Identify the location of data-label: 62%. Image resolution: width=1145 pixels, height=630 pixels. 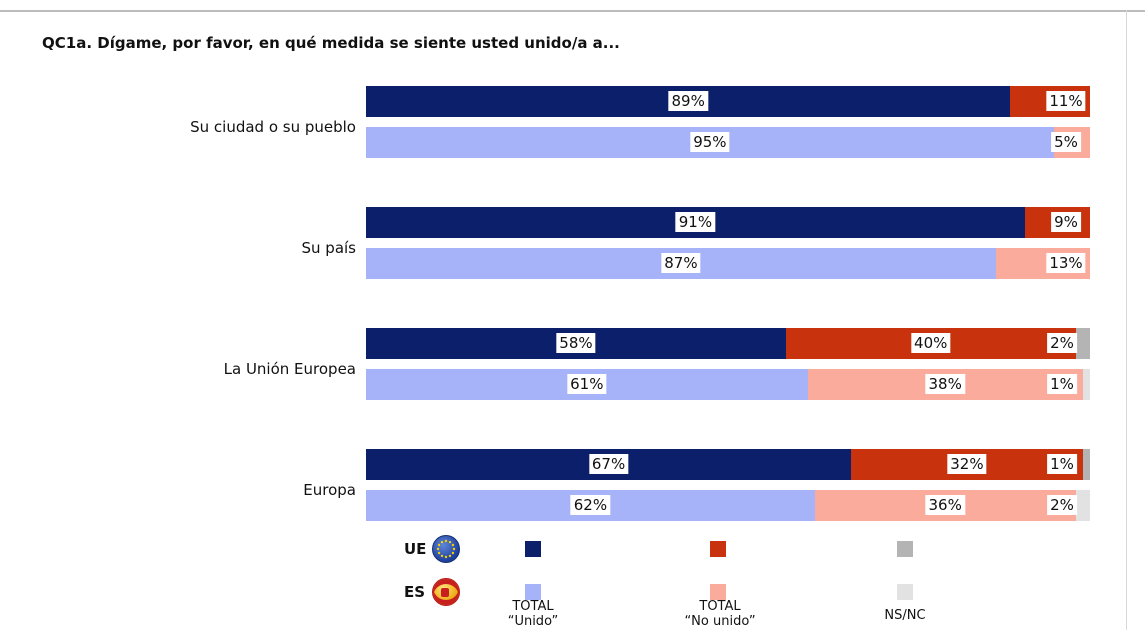
(590, 505).